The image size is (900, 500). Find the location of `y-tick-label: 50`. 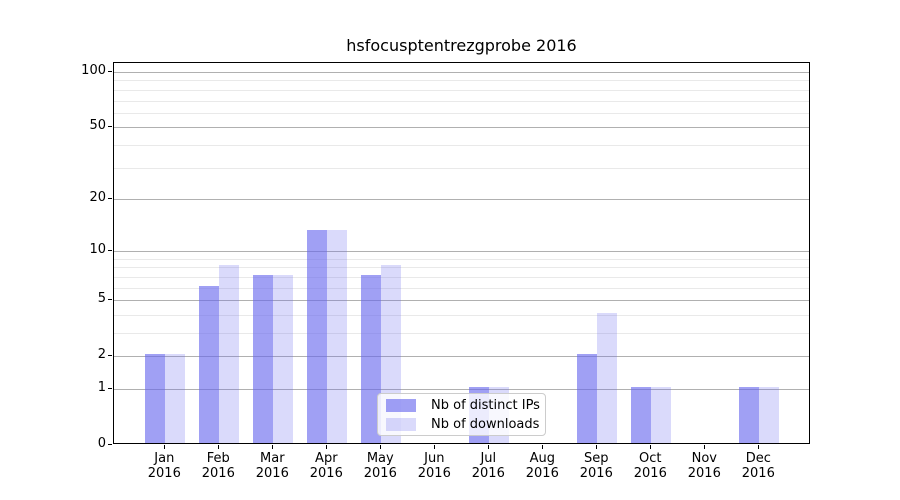

y-tick-label: 50 is located at coordinates (97, 126).